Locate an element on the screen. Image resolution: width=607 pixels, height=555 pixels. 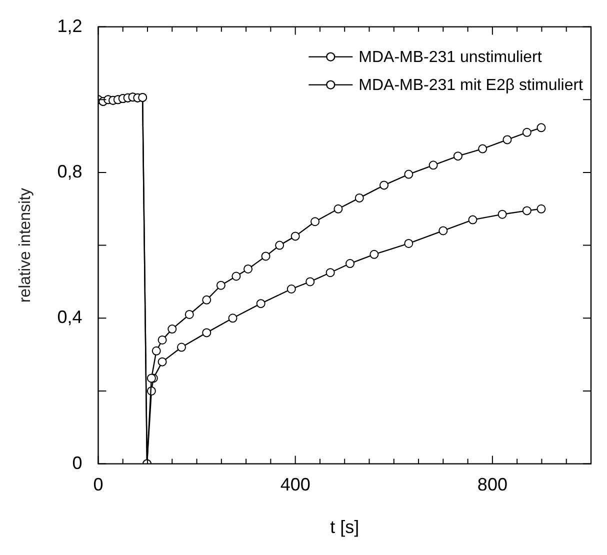
x-tick-label: 0 is located at coordinates (98, 484).